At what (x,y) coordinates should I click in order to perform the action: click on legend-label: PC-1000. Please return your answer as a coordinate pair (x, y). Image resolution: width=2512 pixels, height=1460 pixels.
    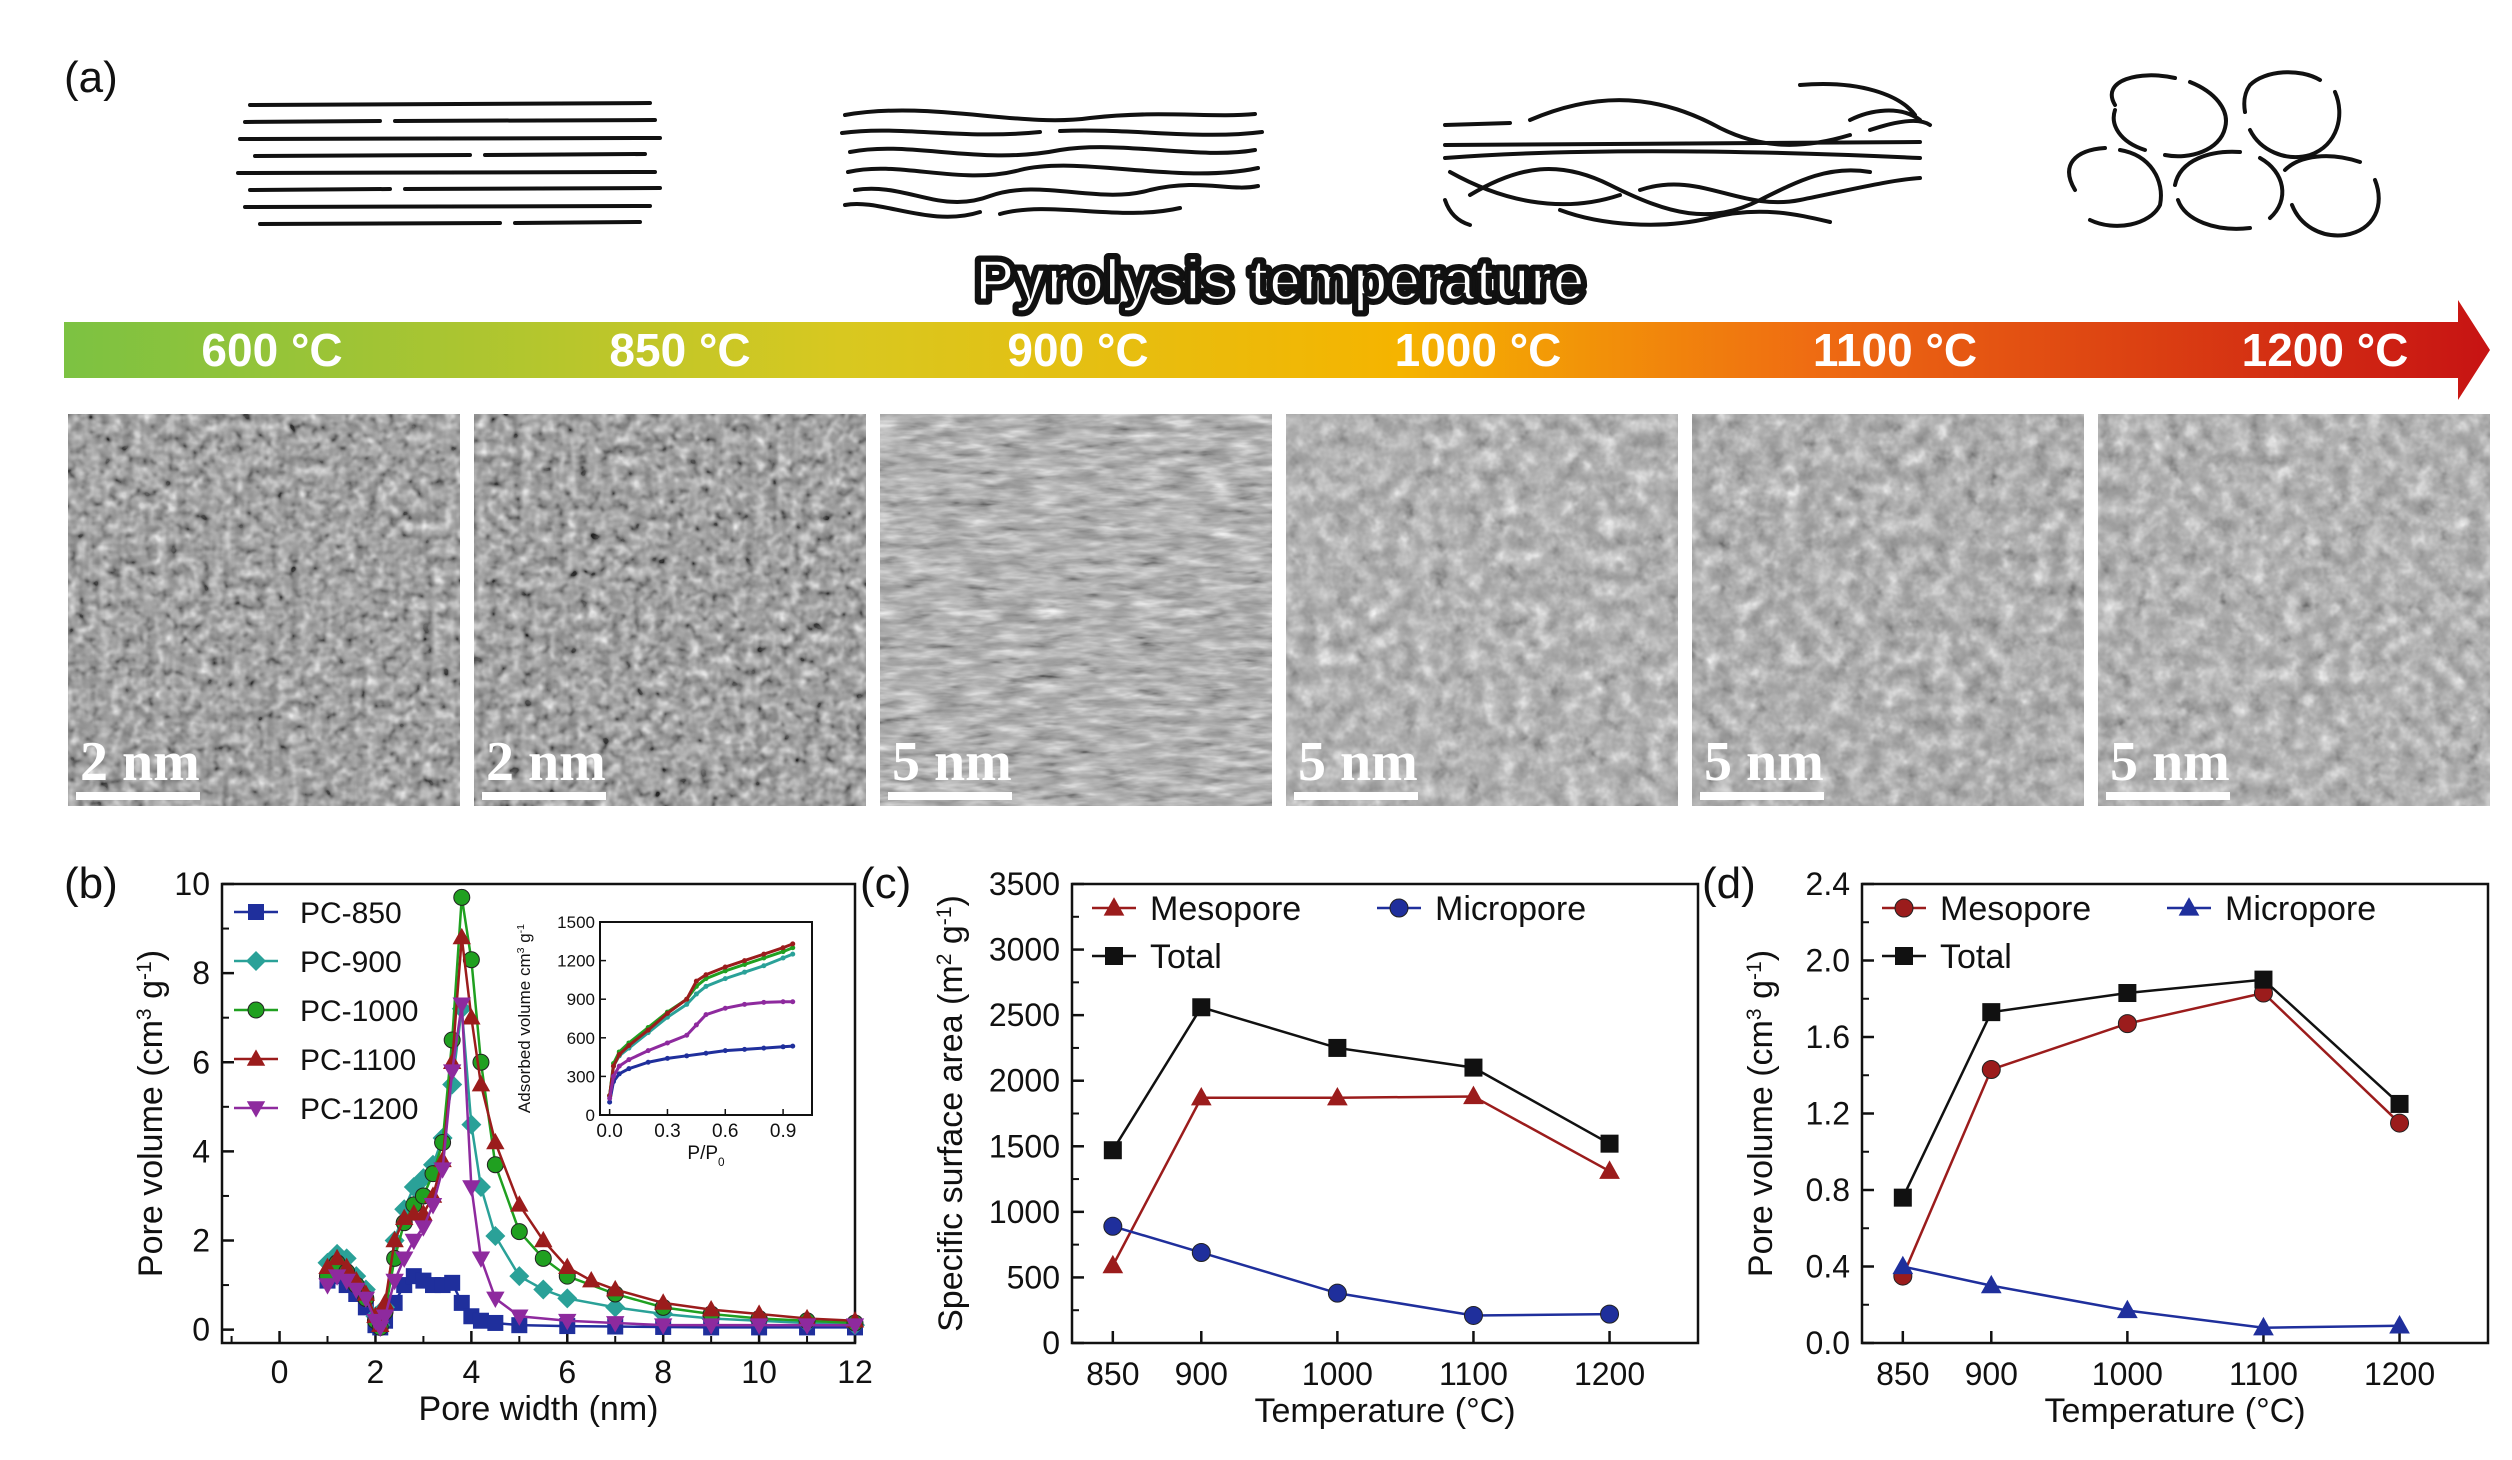
    Looking at the image, I should click on (359, 1011).